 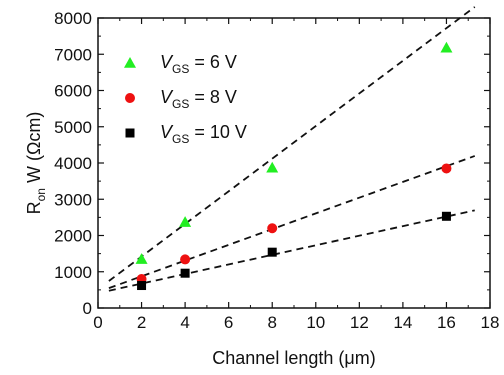 I want to click on legend-entry: VGS = 6 V, so click(x=198, y=64).